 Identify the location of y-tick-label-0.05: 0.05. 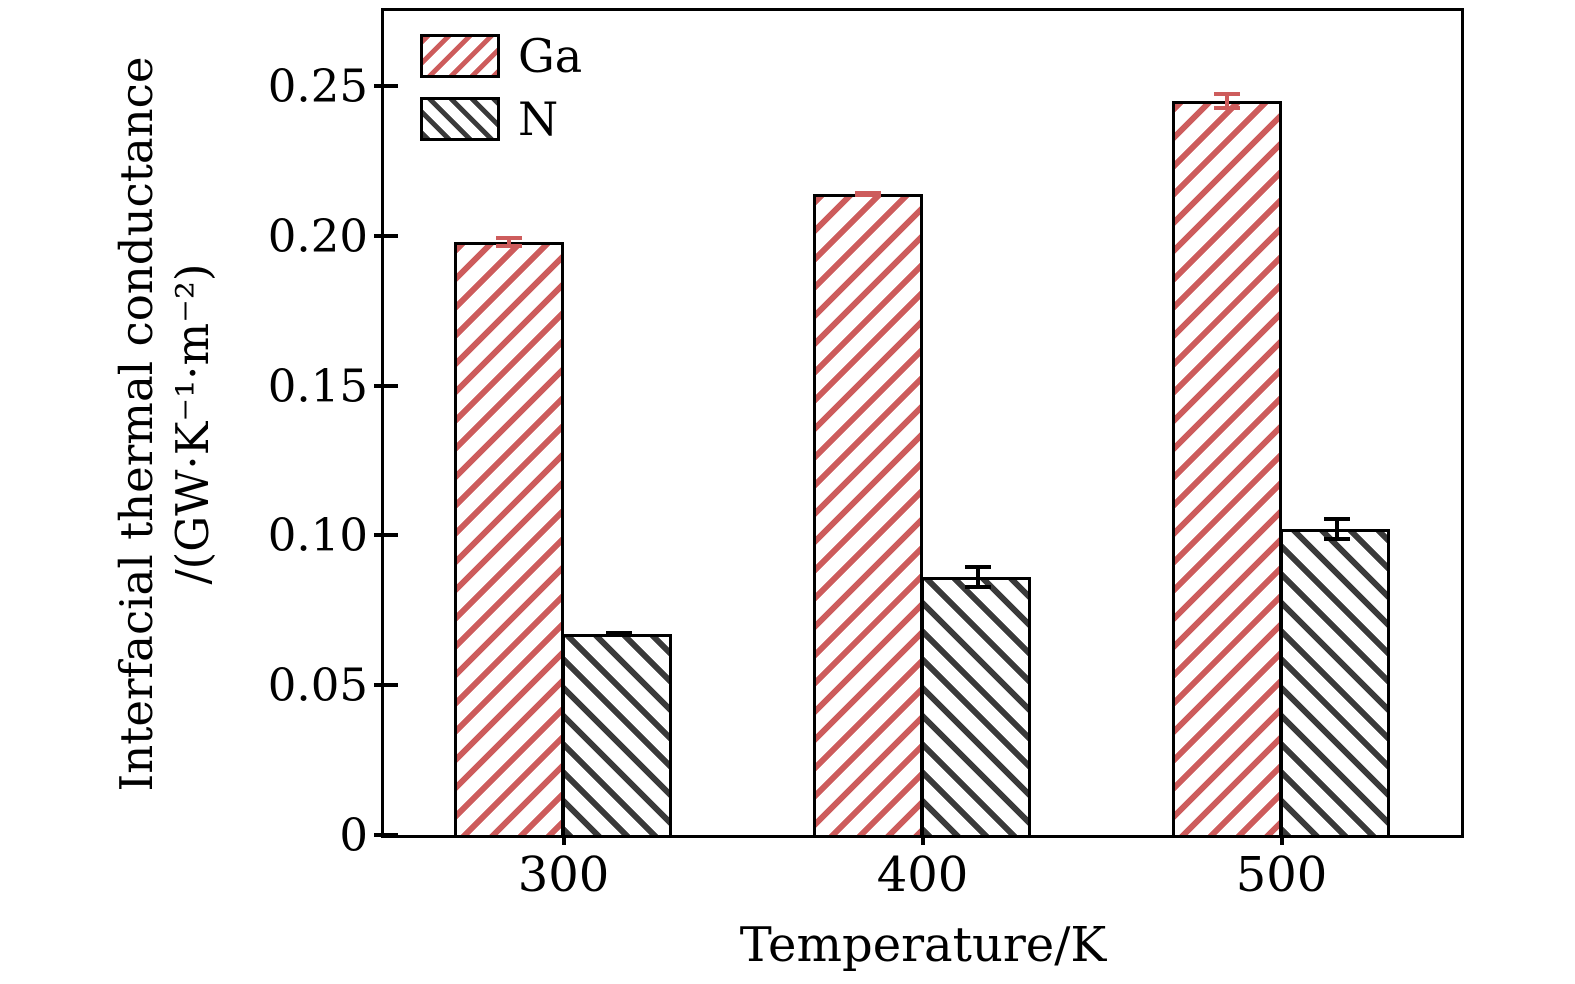
(317, 685).